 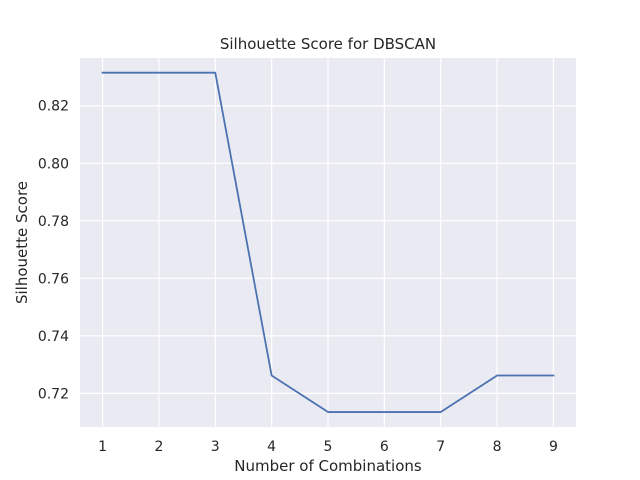 I want to click on y-tick-label: 0.72, so click(x=53, y=394).